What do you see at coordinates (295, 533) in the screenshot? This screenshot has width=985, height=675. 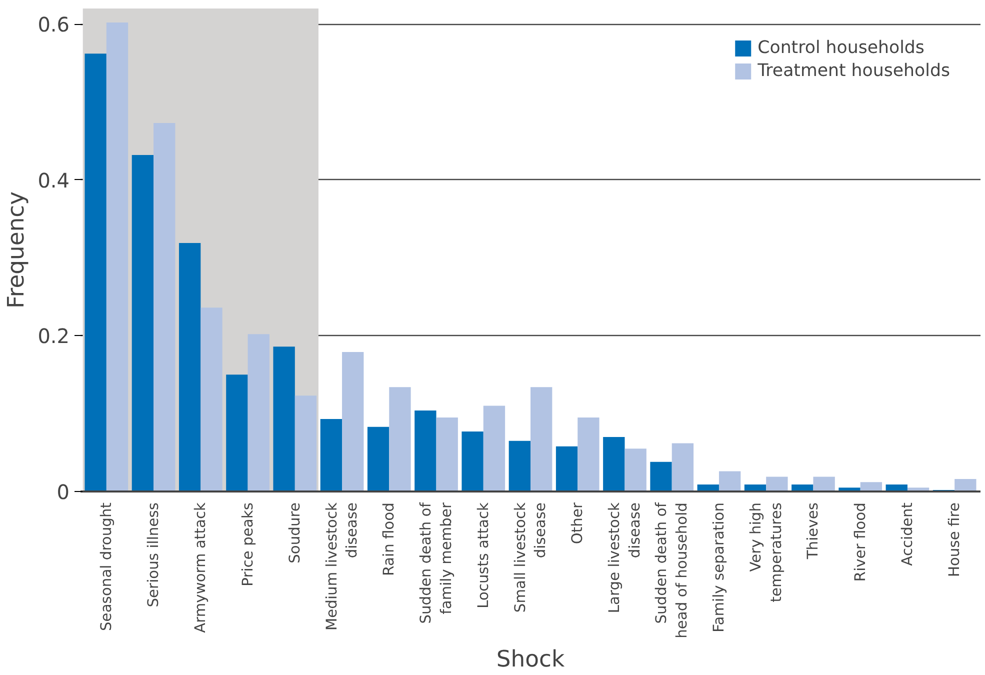 I see `x-tick-label: Soudure` at bounding box center [295, 533].